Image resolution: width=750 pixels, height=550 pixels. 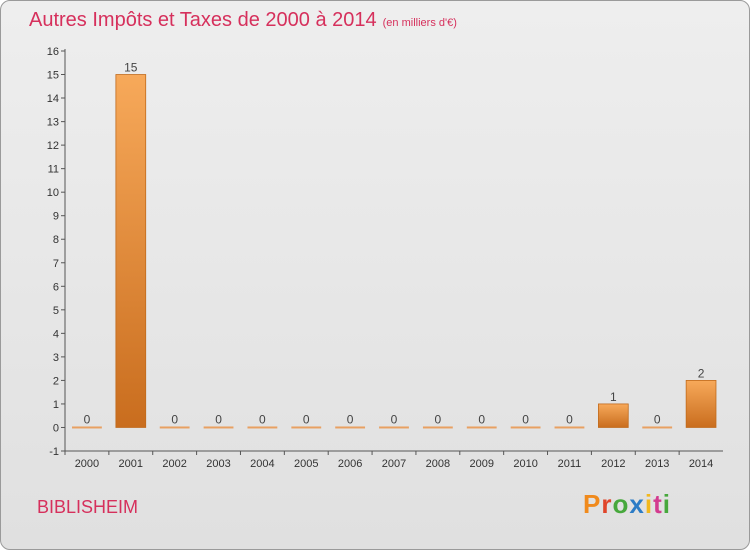 What do you see at coordinates (621, 504) in the screenshot?
I see `logo-letter: o` at bounding box center [621, 504].